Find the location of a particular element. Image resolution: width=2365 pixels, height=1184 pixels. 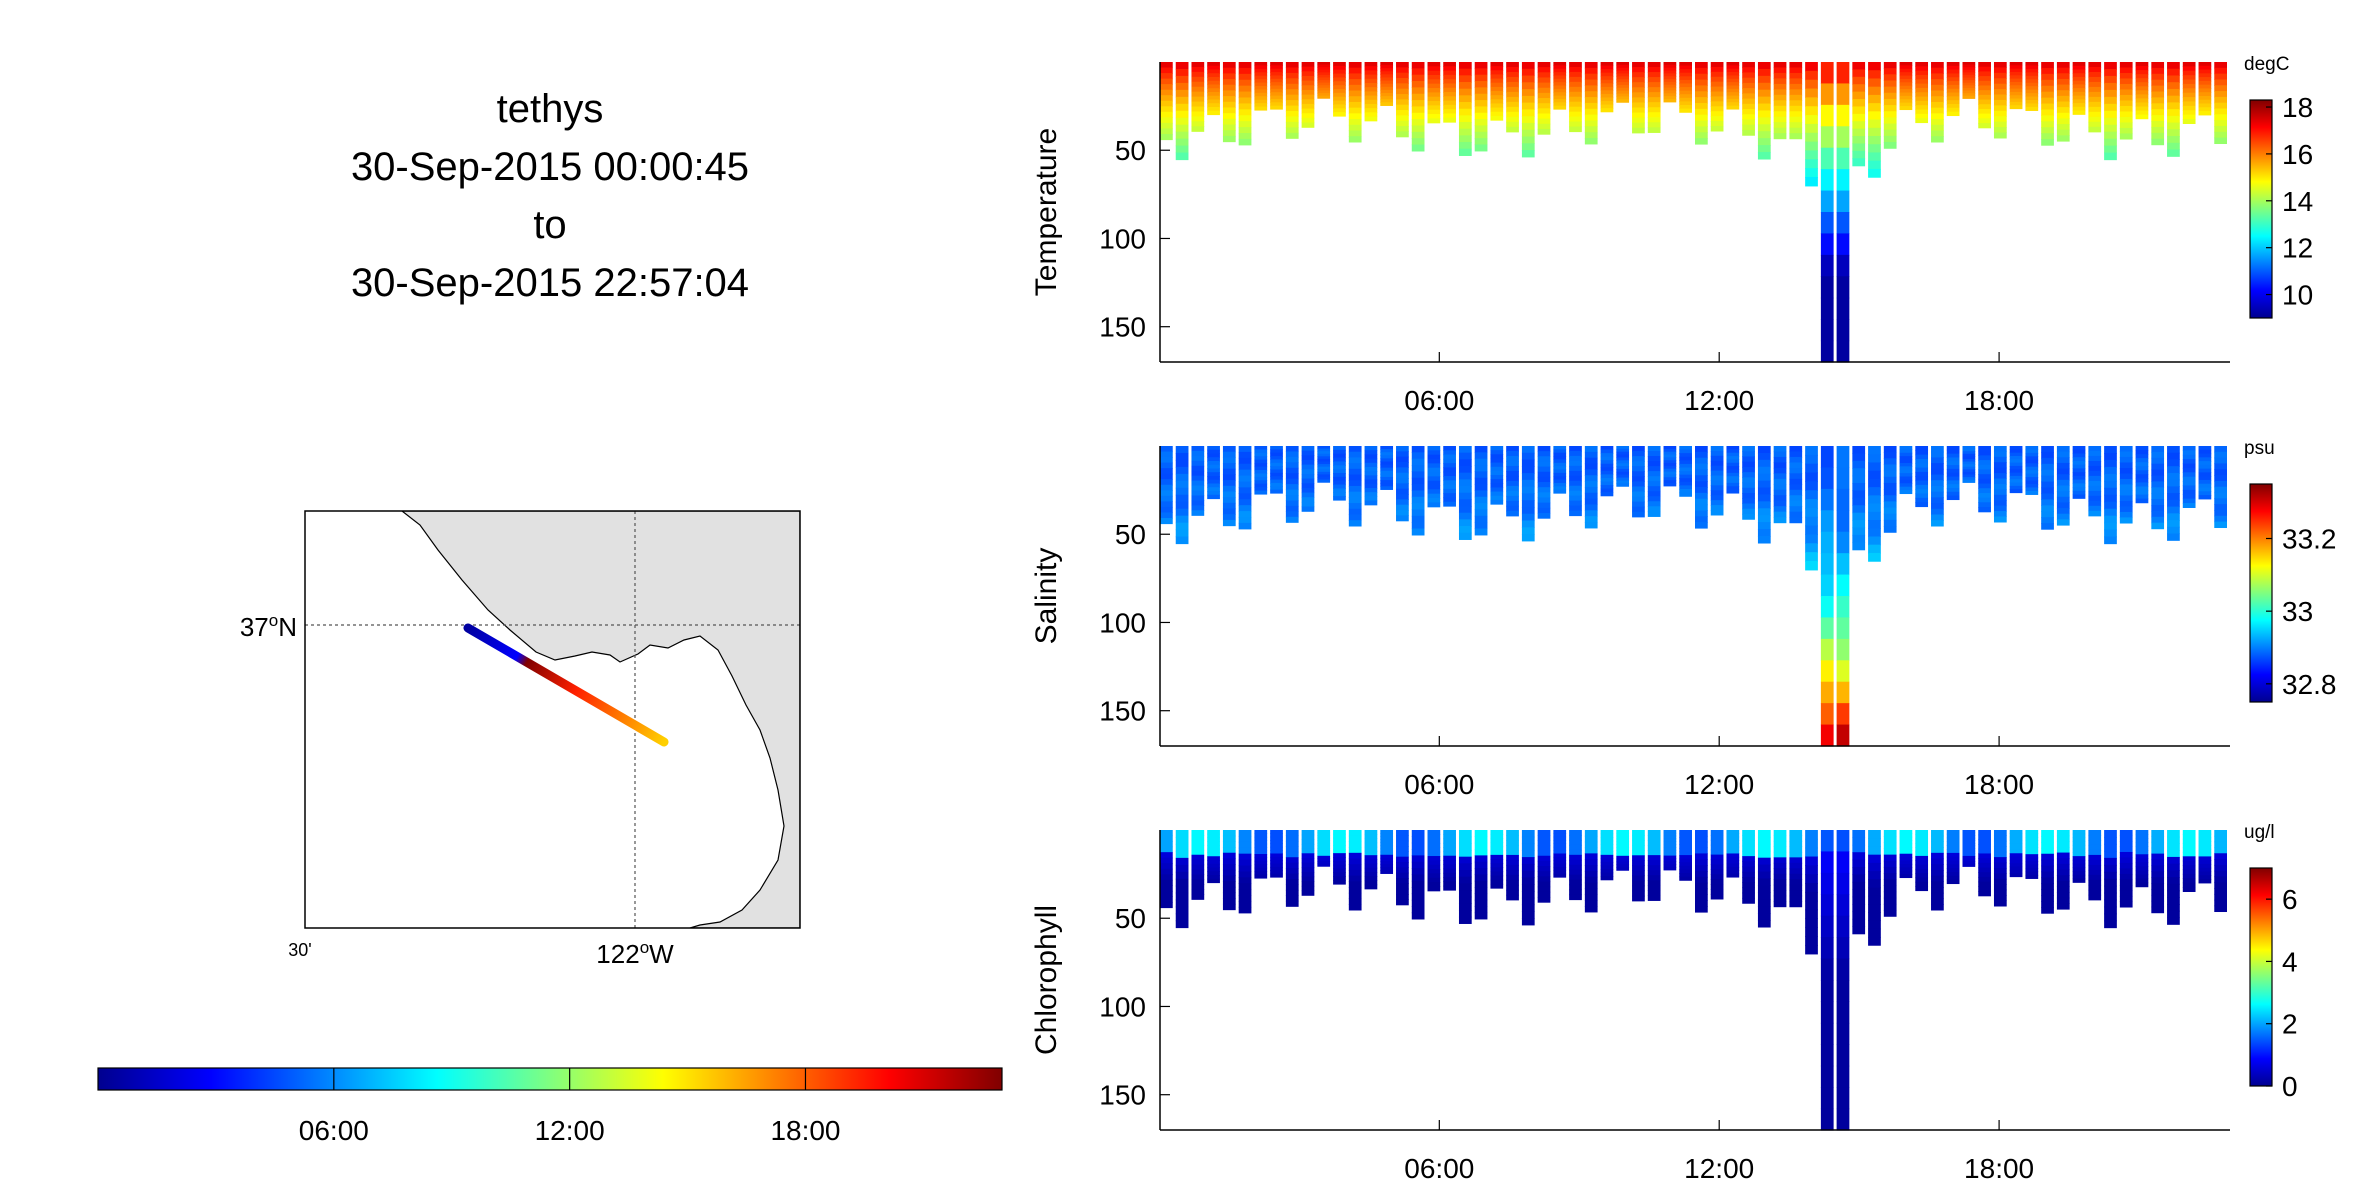

y-tick-label: 100 is located at coordinates (1122, 1006).